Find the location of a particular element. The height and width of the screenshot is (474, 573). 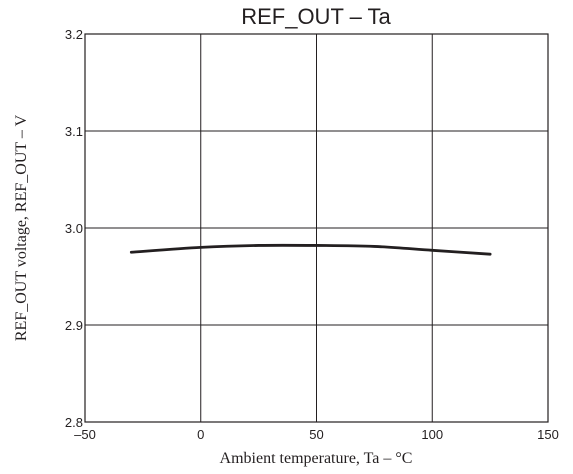

x-axis-ticks: –50 0 50 100 150 is located at coordinates (316, 434).